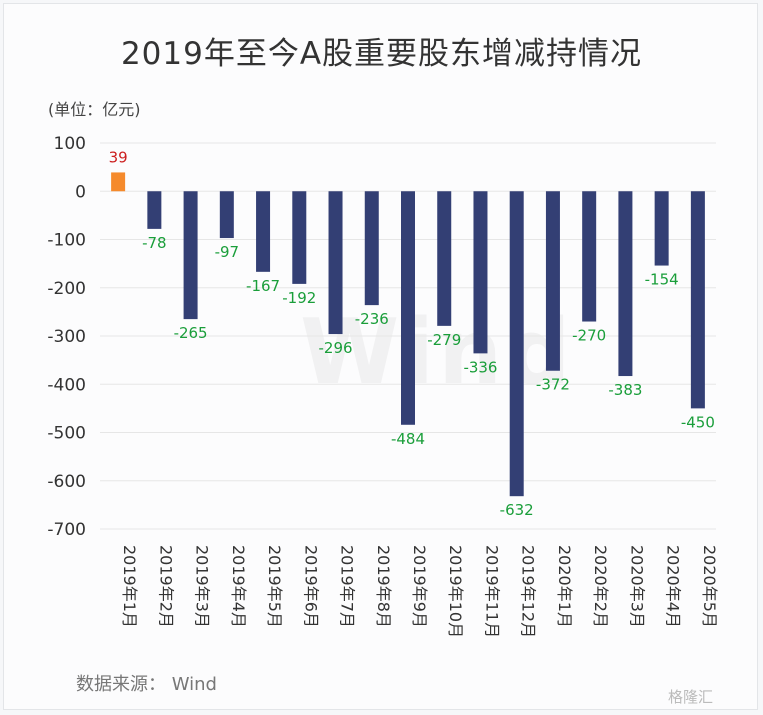  What do you see at coordinates (154, 243) in the screenshot?
I see `data-label: -78` at bounding box center [154, 243].